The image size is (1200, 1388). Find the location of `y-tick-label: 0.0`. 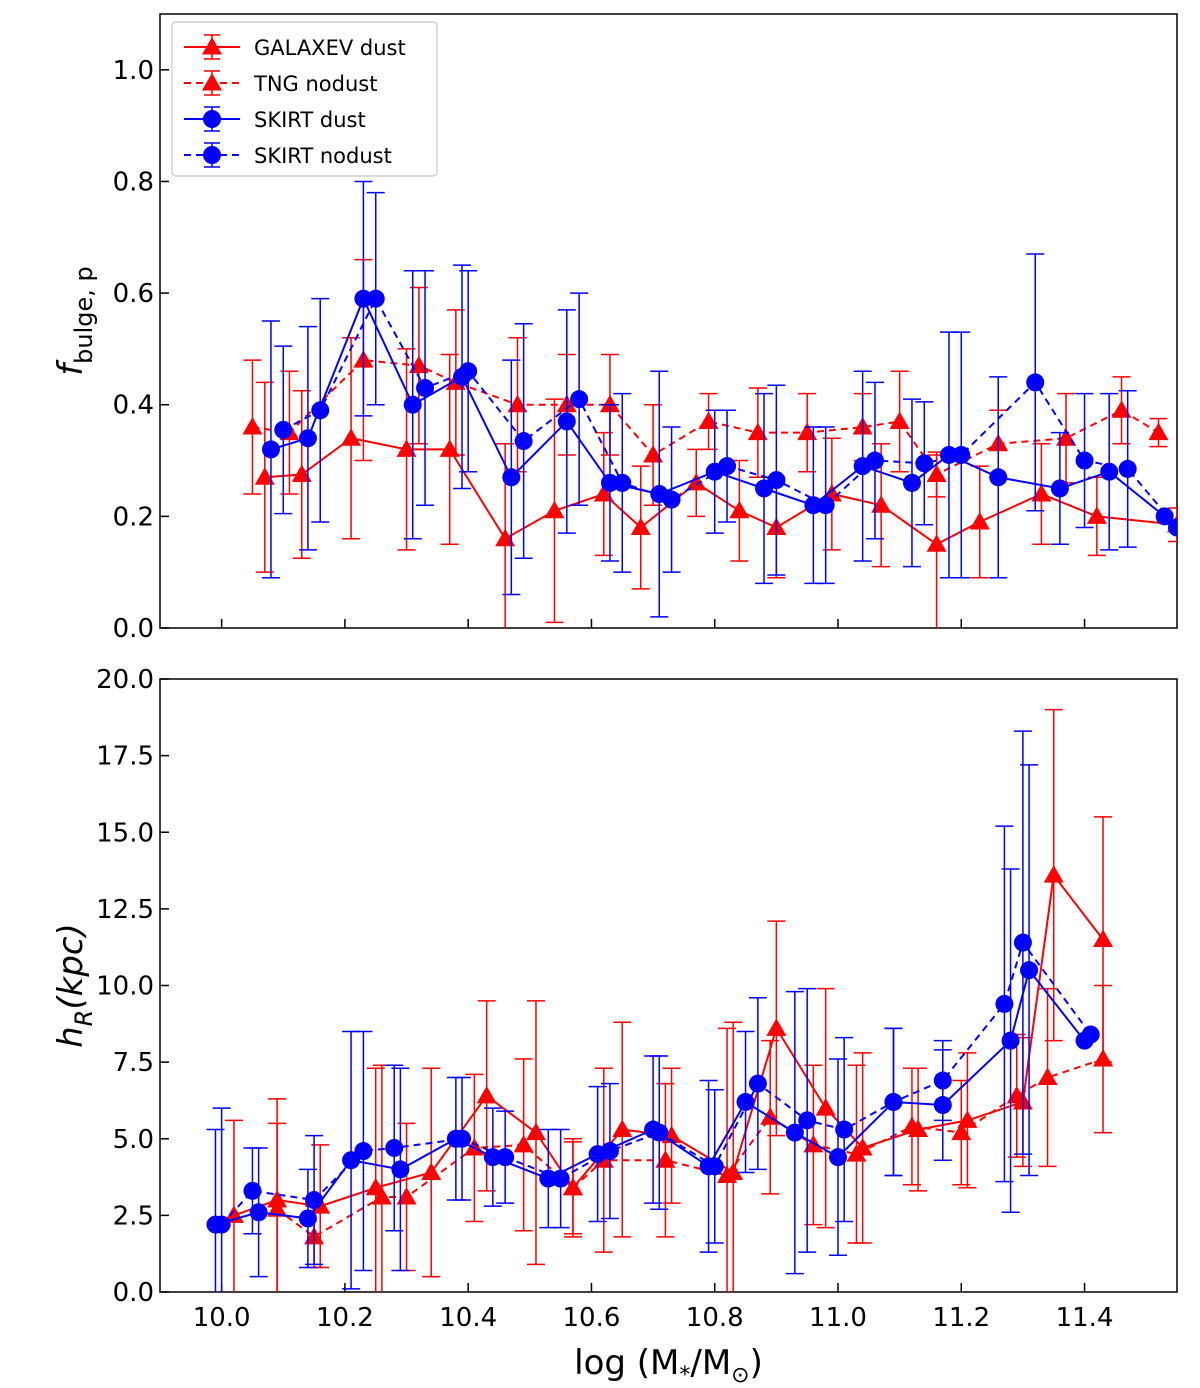

y-tick-label: 0.0 is located at coordinates (133, 629).